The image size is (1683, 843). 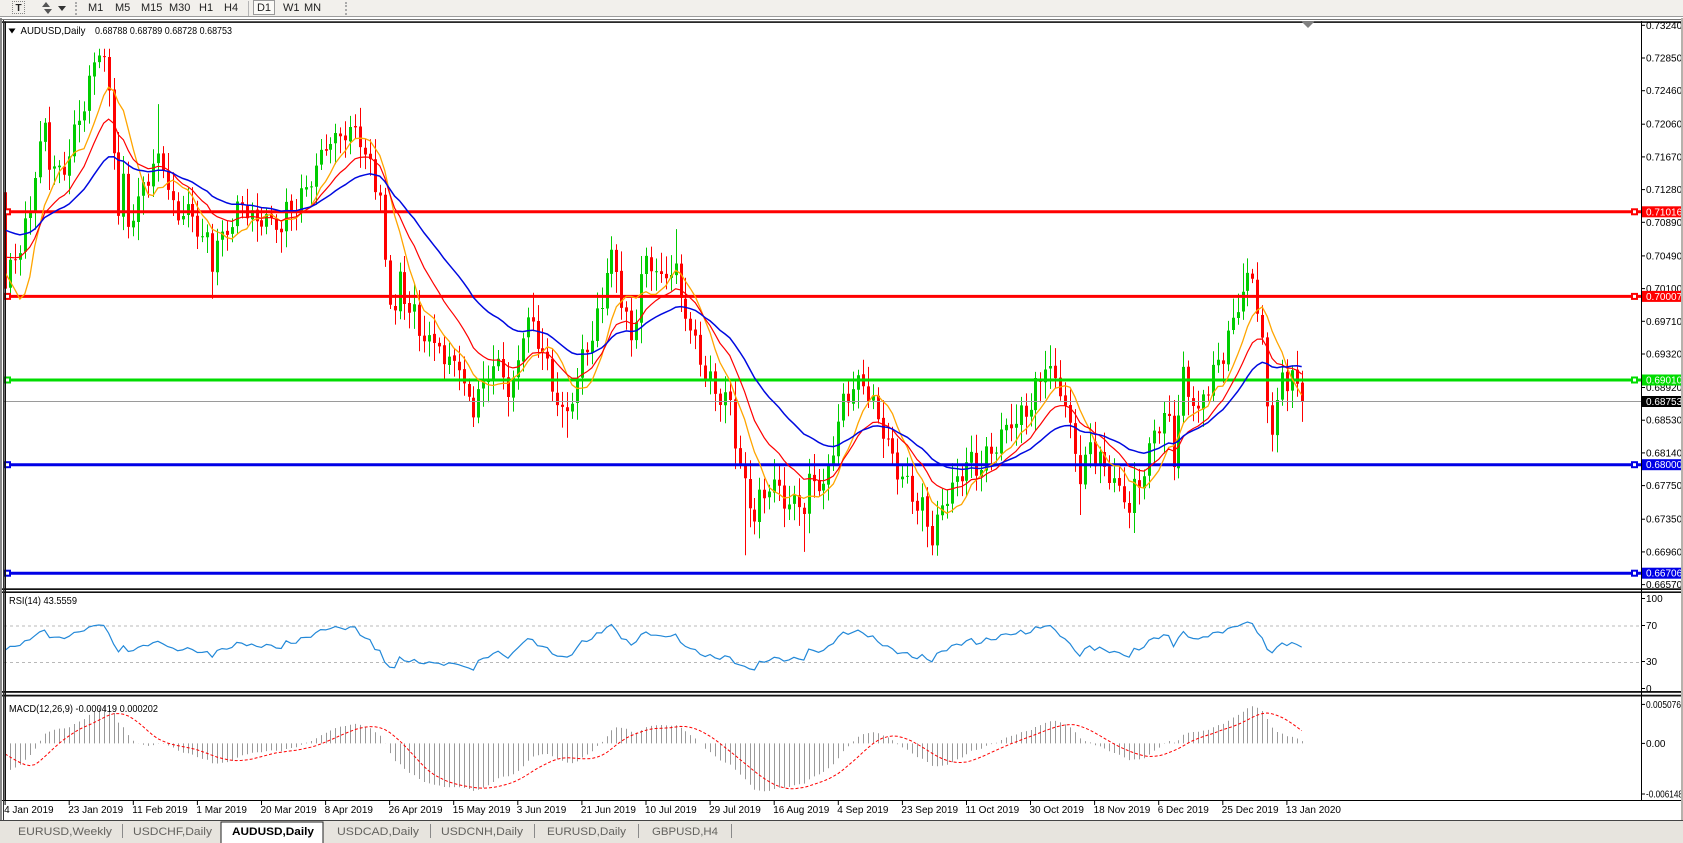 What do you see at coordinates (1664, 256) in the screenshot?
I see `svg-text: 0.70490` at bounding box center [1664, 256].